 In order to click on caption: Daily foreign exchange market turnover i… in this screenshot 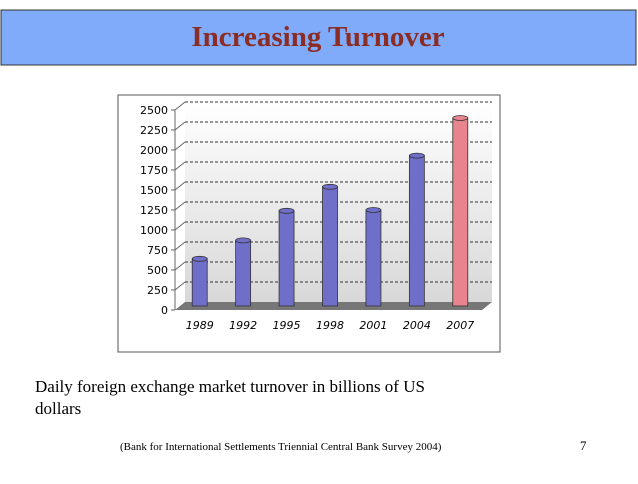, I will do `click(230, 397)`.